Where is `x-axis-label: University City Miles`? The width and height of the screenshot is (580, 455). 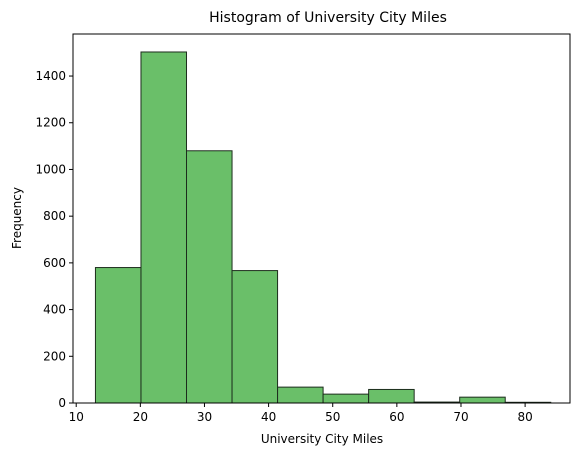 x-axis-label: University City Miles is located at coordinates (322, 439).